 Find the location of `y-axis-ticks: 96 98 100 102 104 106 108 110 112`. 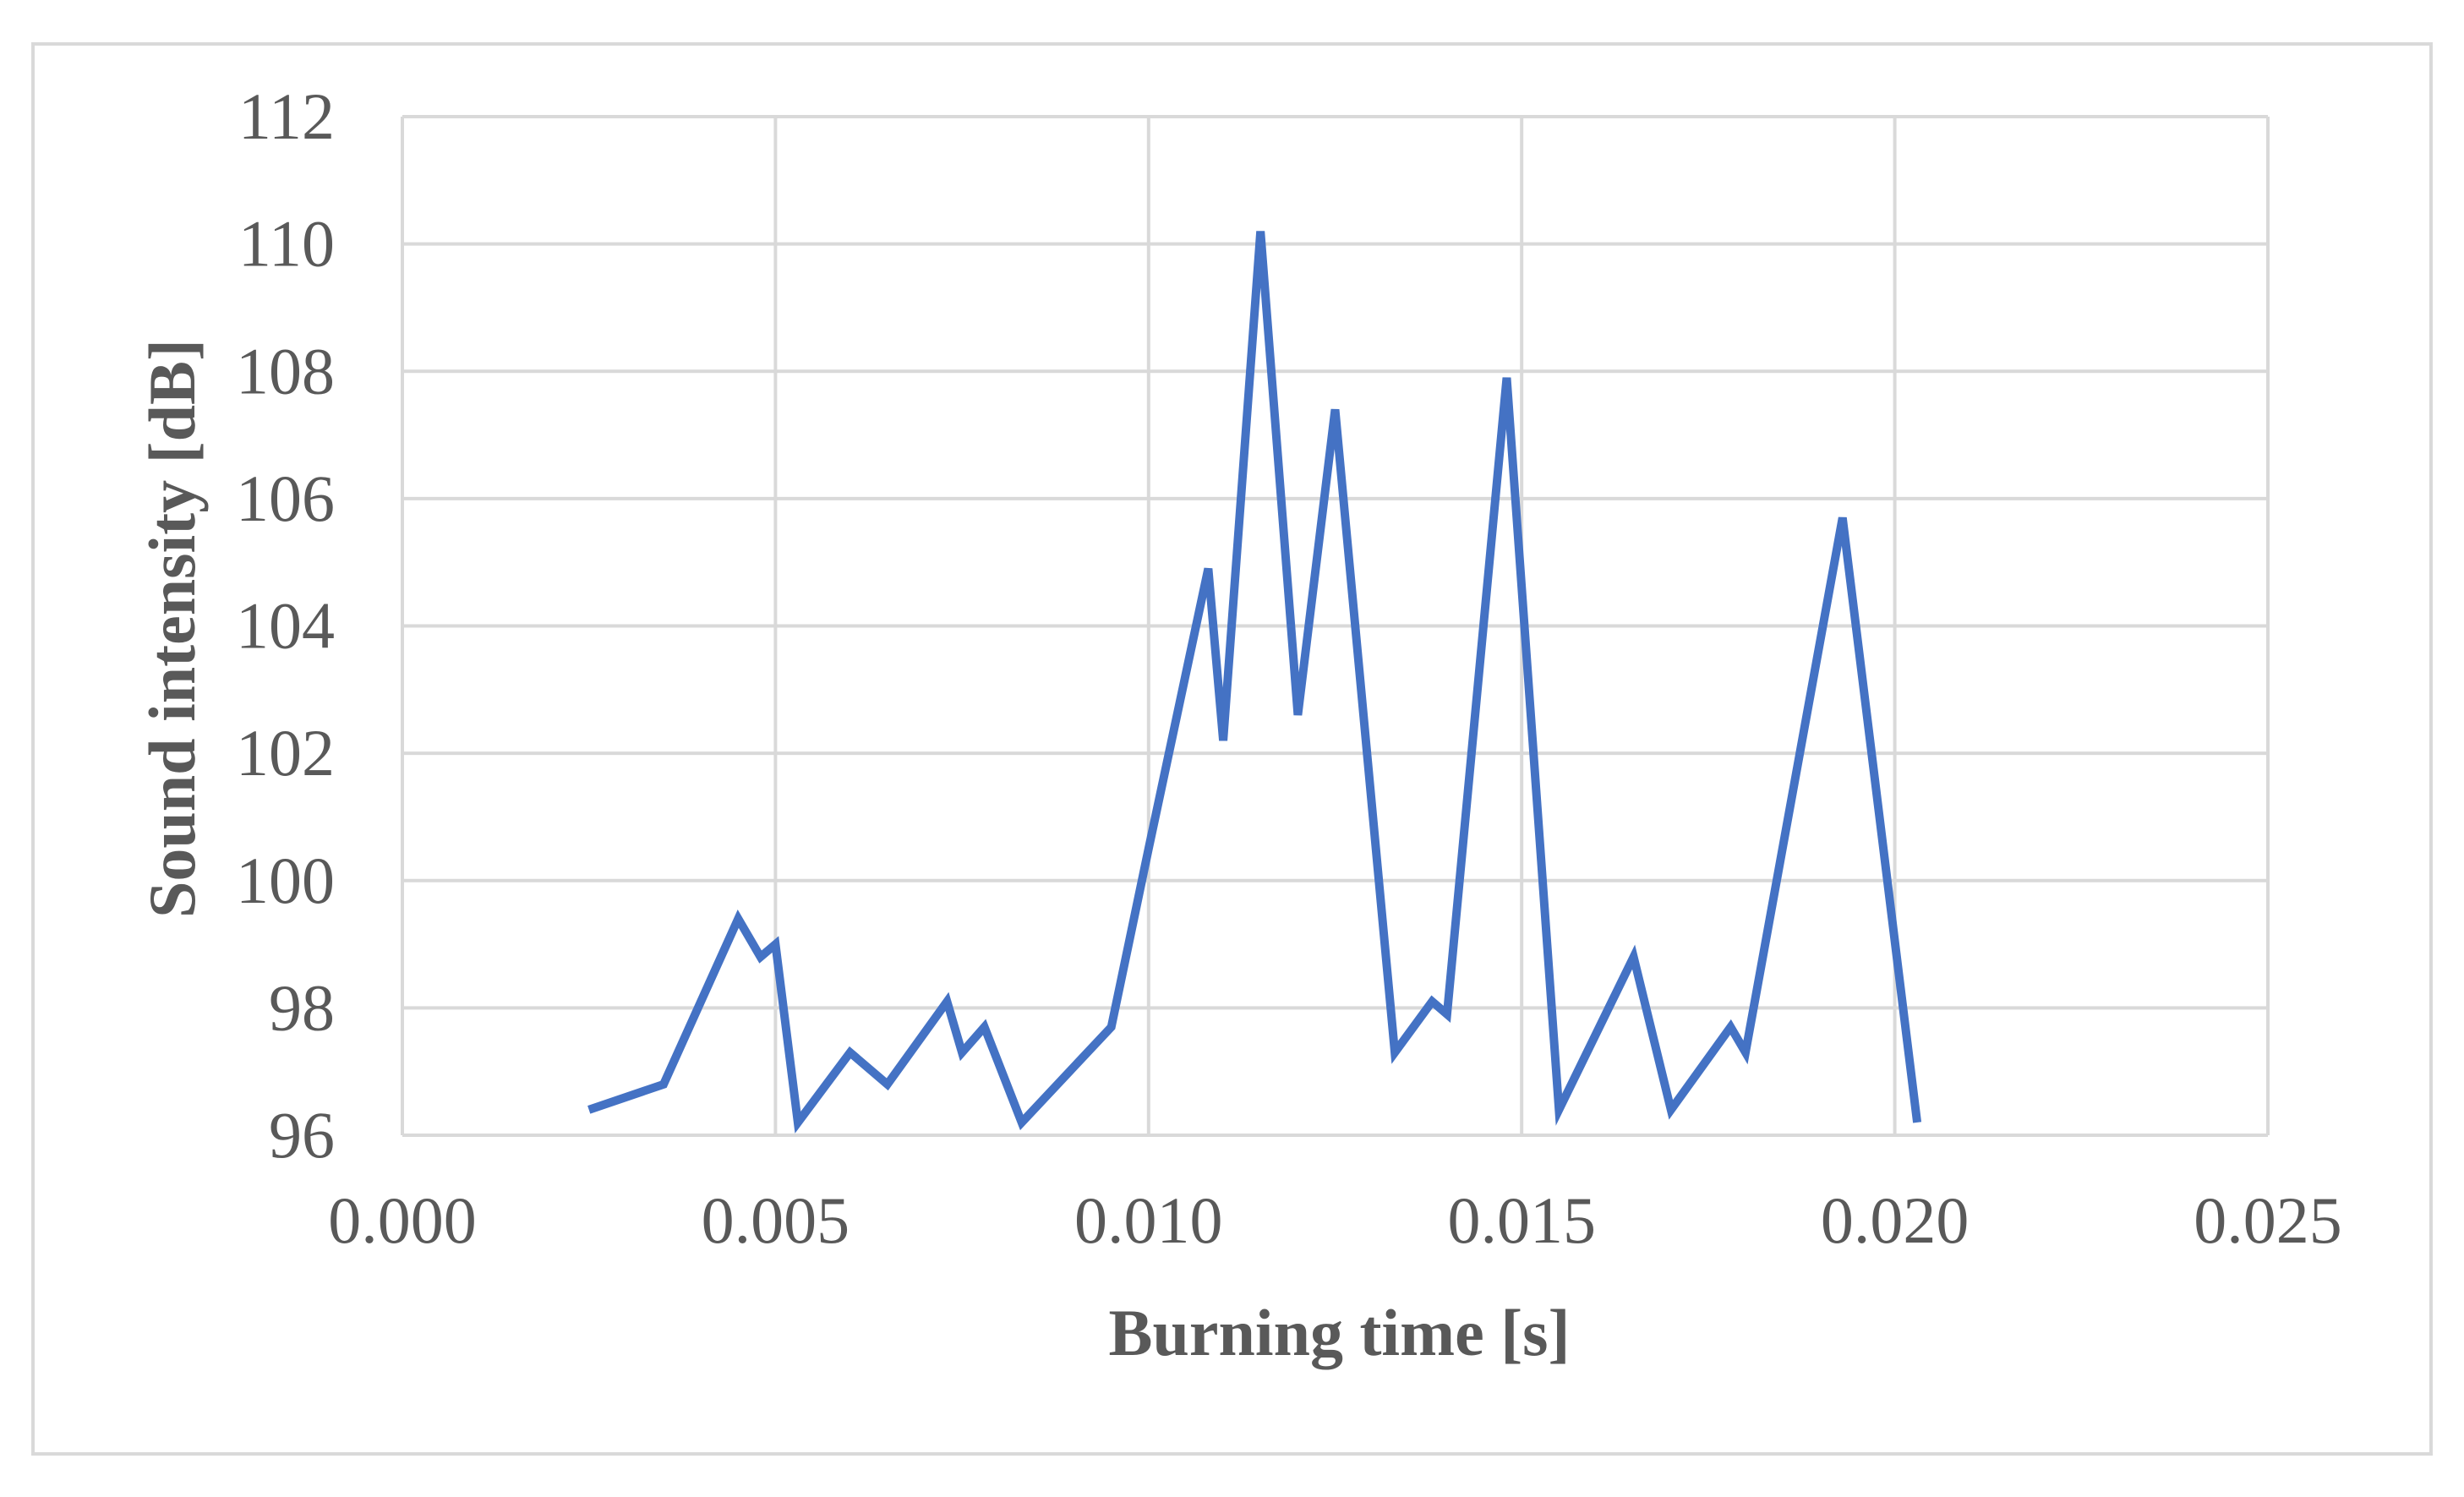

y-axis-ticks: 96 98 100 102 104 106 108 110 112 is located at coordinates (285, 626).